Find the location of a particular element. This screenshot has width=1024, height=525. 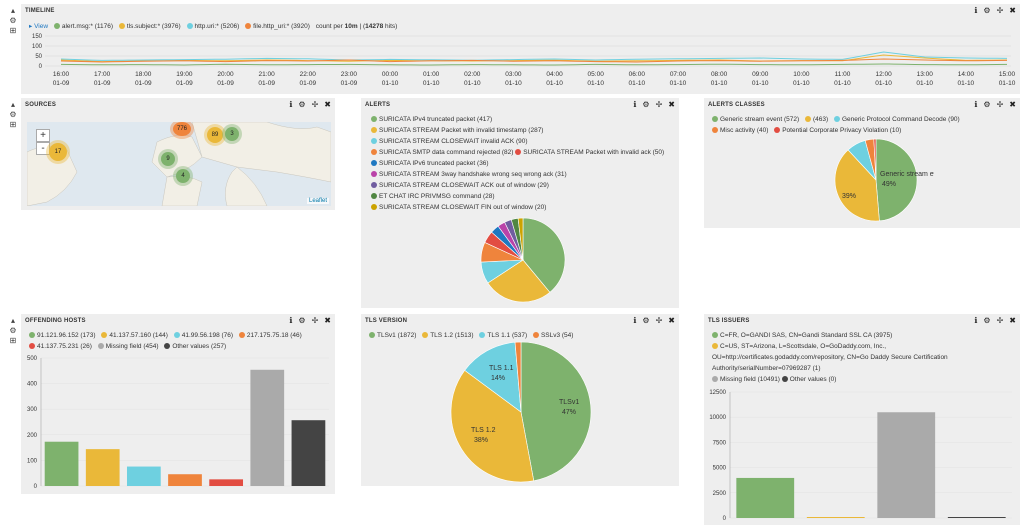

legend-item: Generic Protocol Command Decode (90) is located at coordinates (896, 119).